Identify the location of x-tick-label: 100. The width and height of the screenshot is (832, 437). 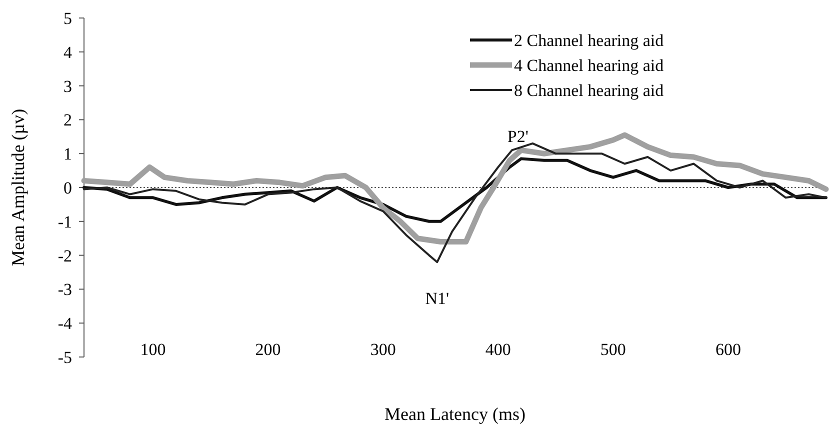
(153, 349).